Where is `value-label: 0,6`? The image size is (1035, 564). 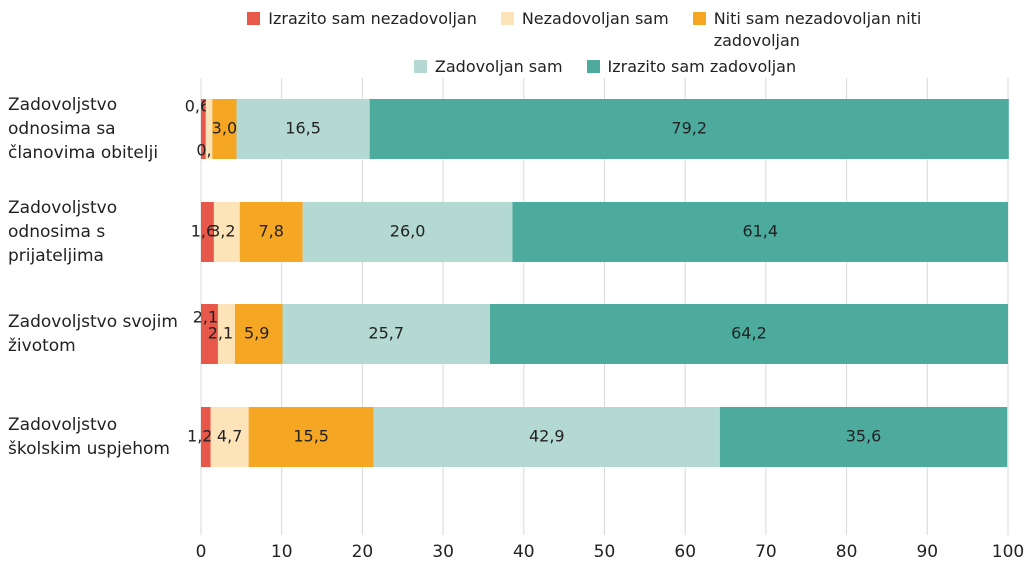 value-label: 0,6 is located at coordinates (197, 106).